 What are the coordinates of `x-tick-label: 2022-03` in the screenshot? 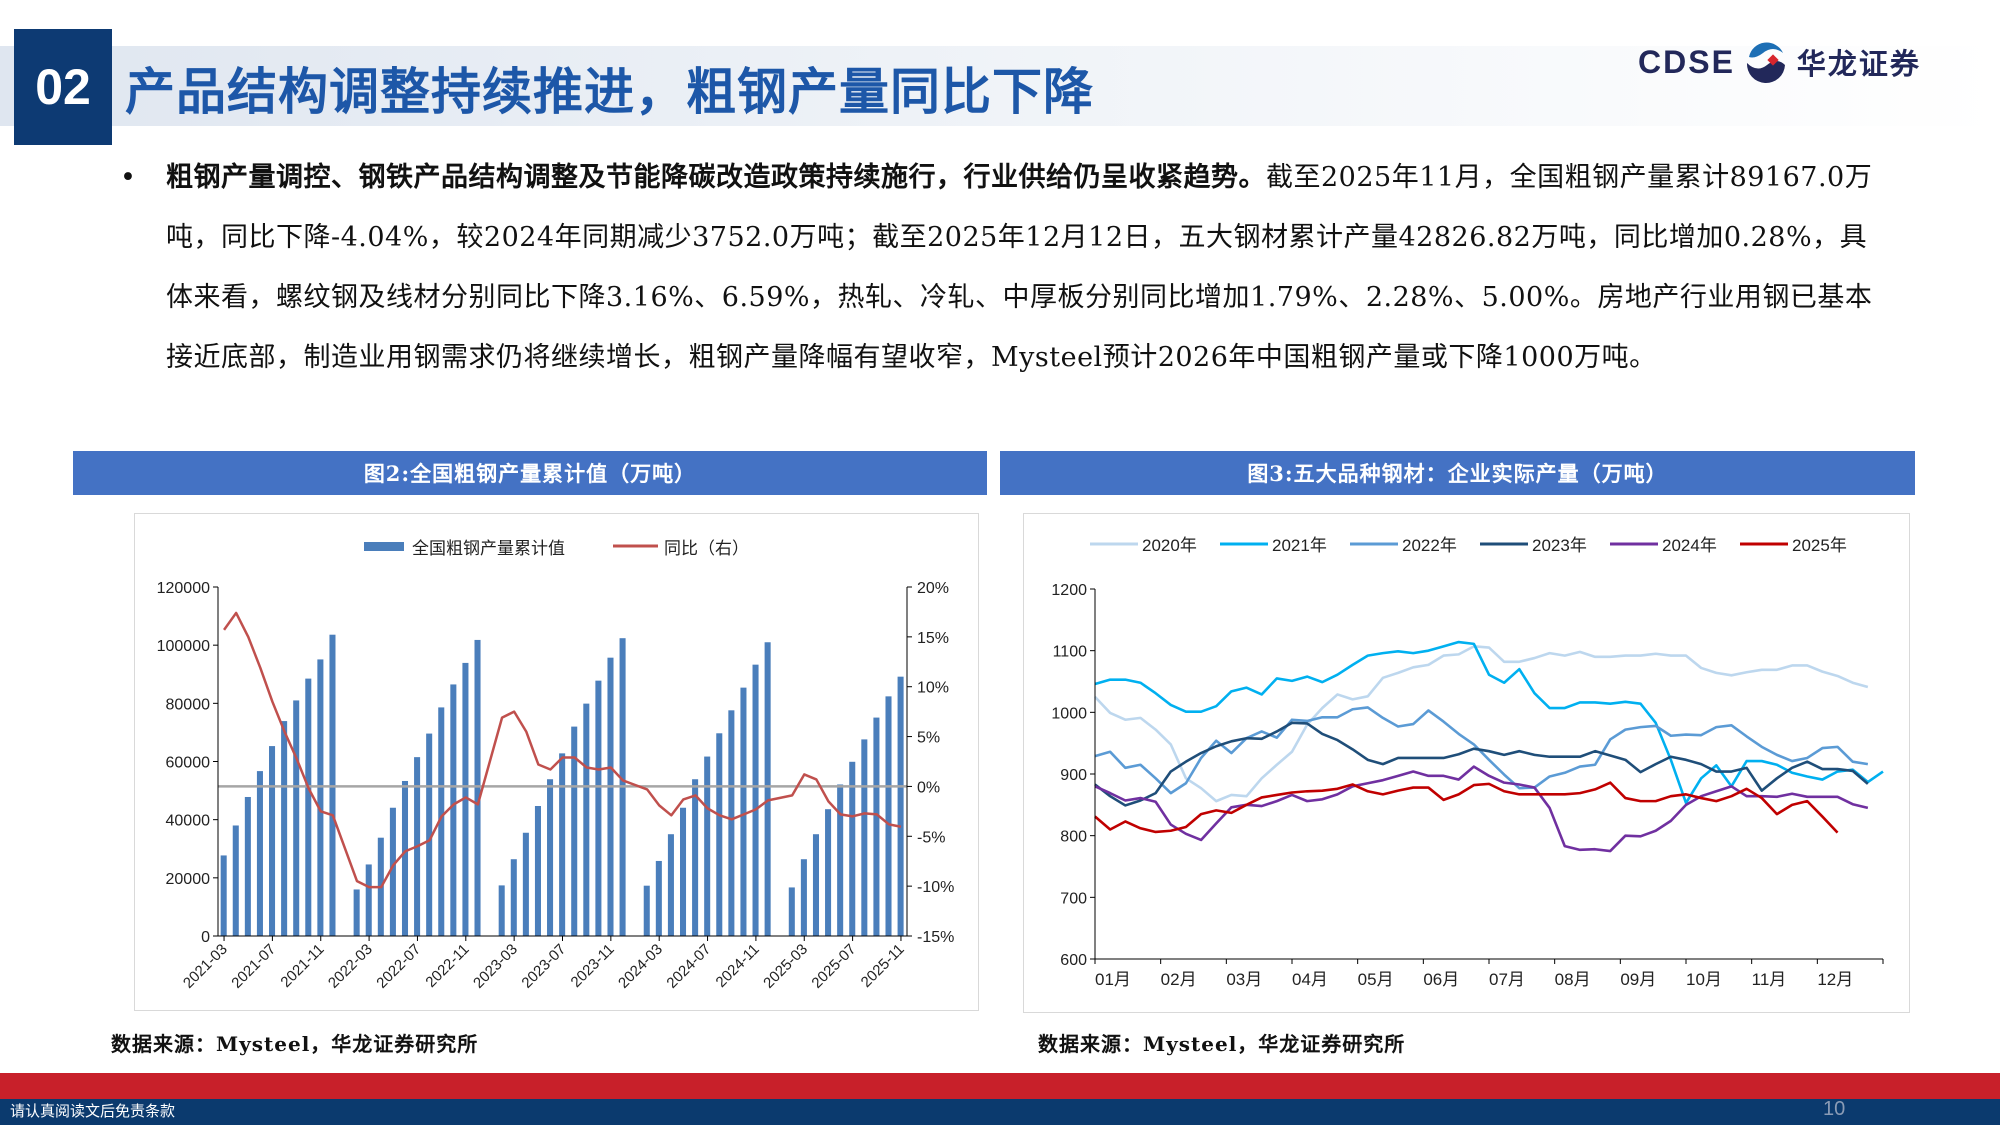 It's located at (350, 966).